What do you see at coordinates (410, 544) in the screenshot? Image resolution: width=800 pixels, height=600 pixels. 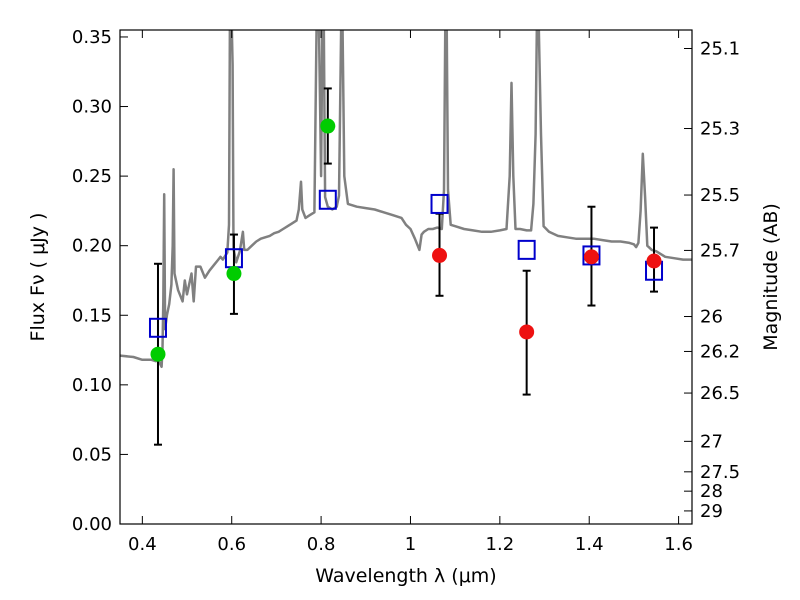 I see `x-tick-label: 1` at bounding box center [410, 544].